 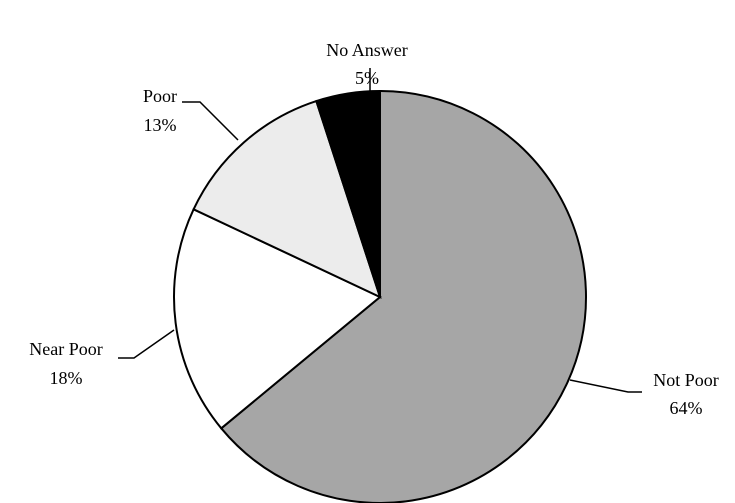 I want to click on slice-value-label: 5%, so click(x=367, y=78).